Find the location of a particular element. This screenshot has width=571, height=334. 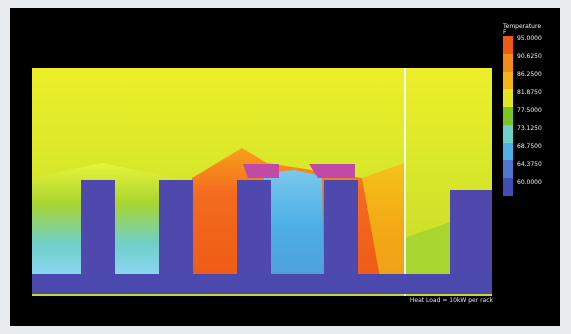

legend-title: Temperature is located at coordinates (522, 26).